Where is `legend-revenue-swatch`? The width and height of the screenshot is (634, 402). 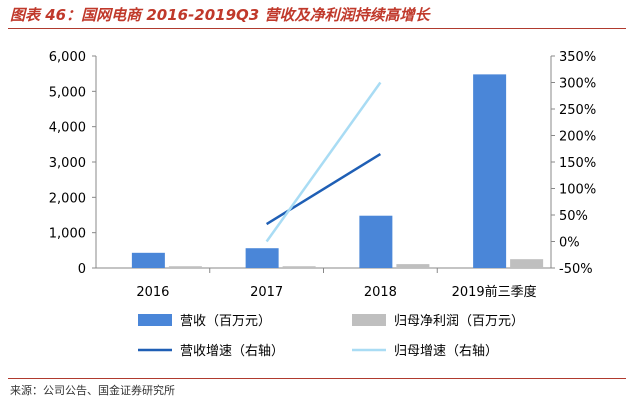
legend-revenue-swatch is located at coordinates (155, 320).